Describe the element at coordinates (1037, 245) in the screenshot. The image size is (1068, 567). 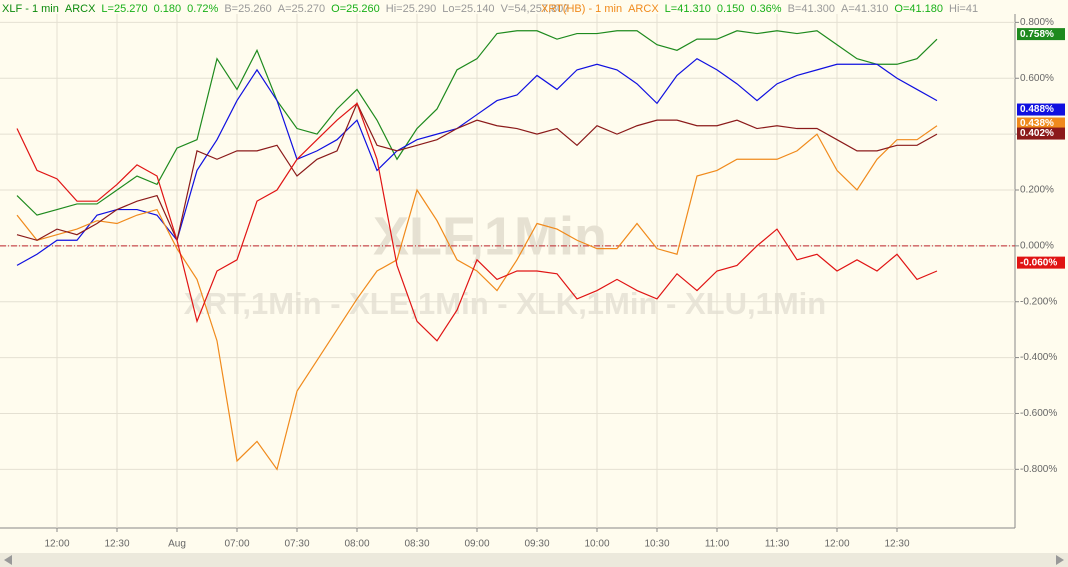
I see `y-tick-label: 0.000%` at that location.